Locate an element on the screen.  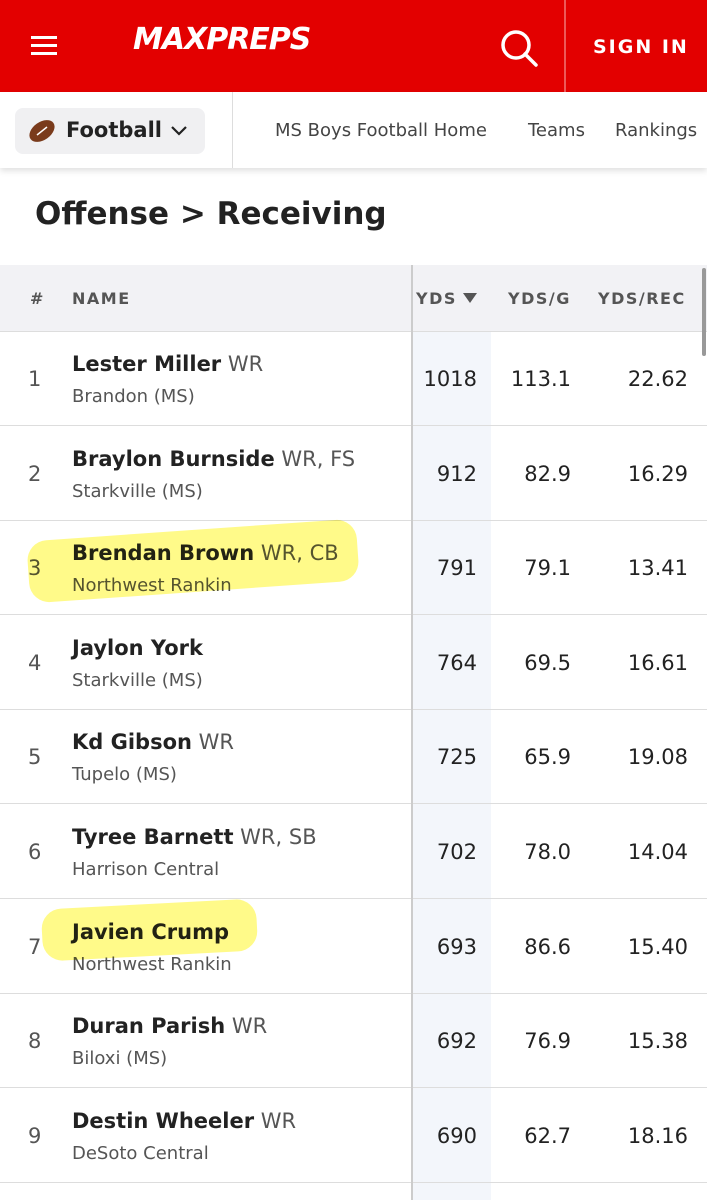
sorted-column-bg is located at coordinates (452, 765).